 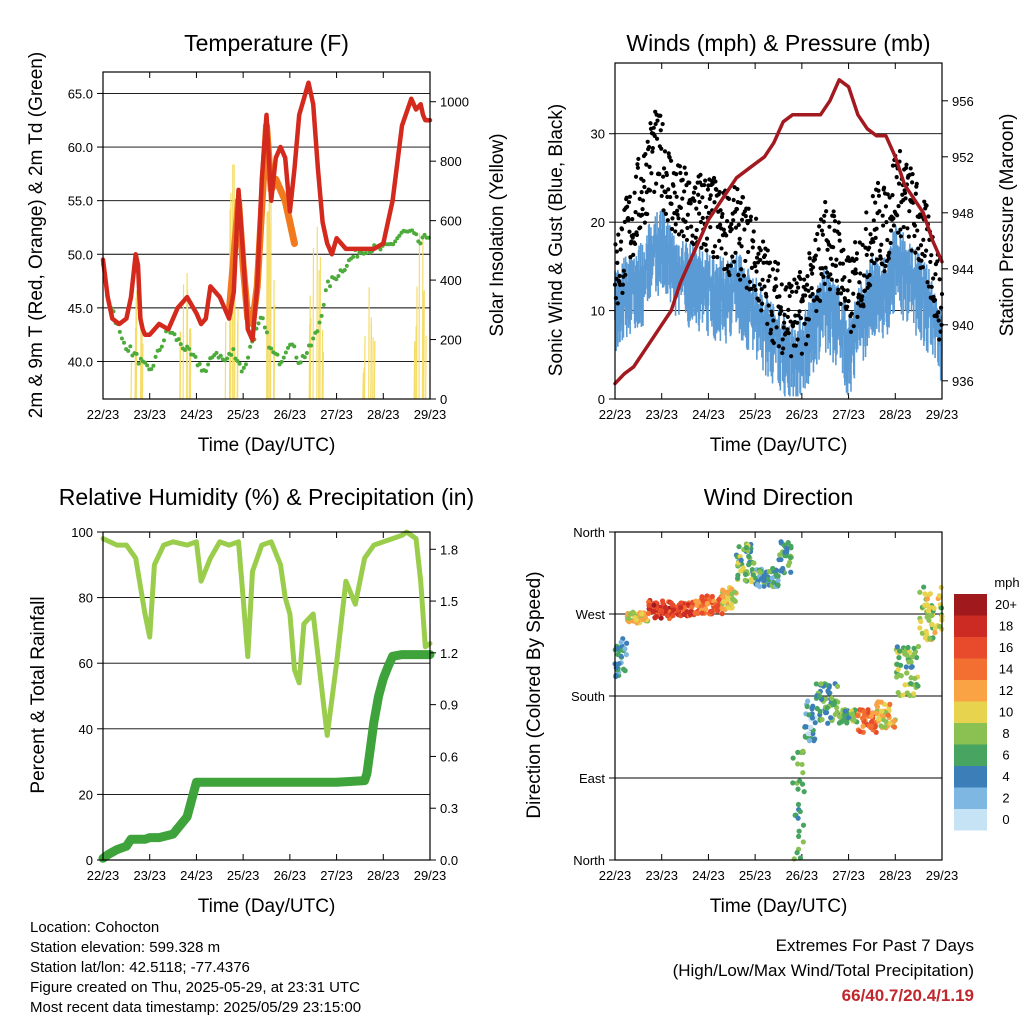 I want to click on legend-label: 8, so click(x=1005, y=733).